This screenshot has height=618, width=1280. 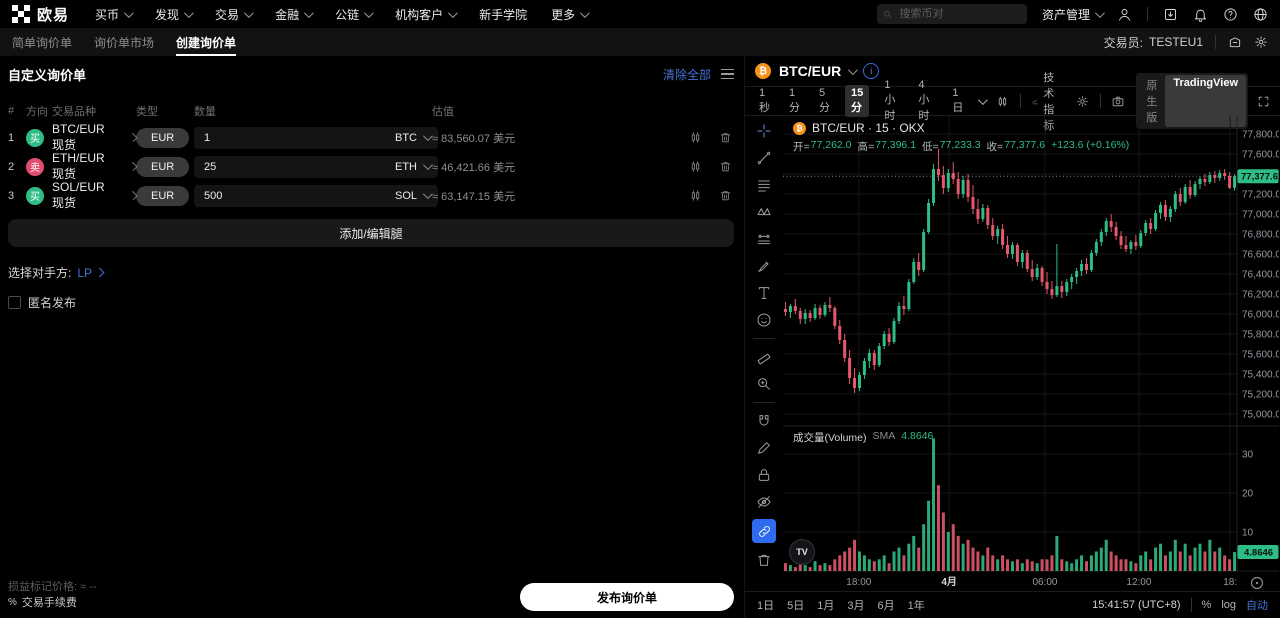 What do you see at coordinates (826, 606) in the screenshot?
I see `range-1m: 1月` at bounding box center [826, 606].